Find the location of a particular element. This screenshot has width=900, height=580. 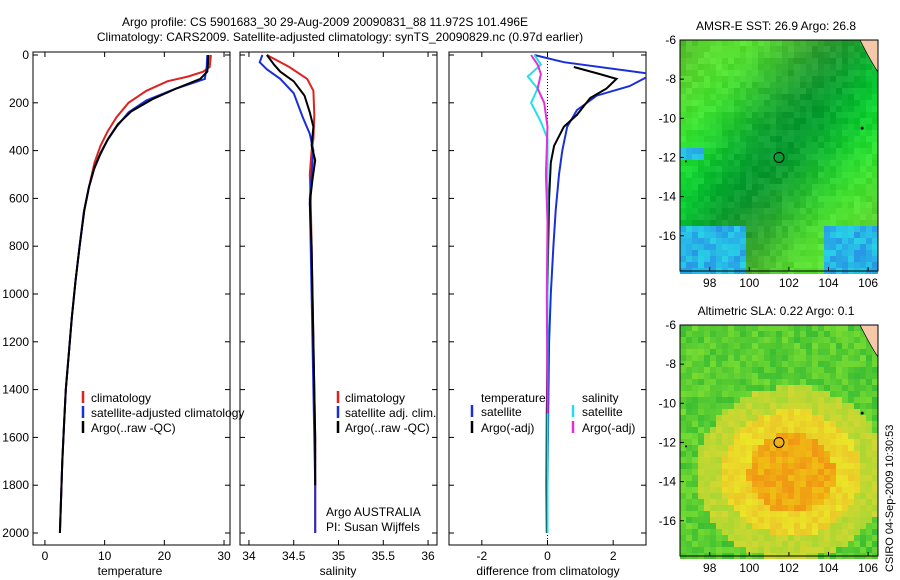

y-tick-label: 0 is located at coordinates (25, 55).